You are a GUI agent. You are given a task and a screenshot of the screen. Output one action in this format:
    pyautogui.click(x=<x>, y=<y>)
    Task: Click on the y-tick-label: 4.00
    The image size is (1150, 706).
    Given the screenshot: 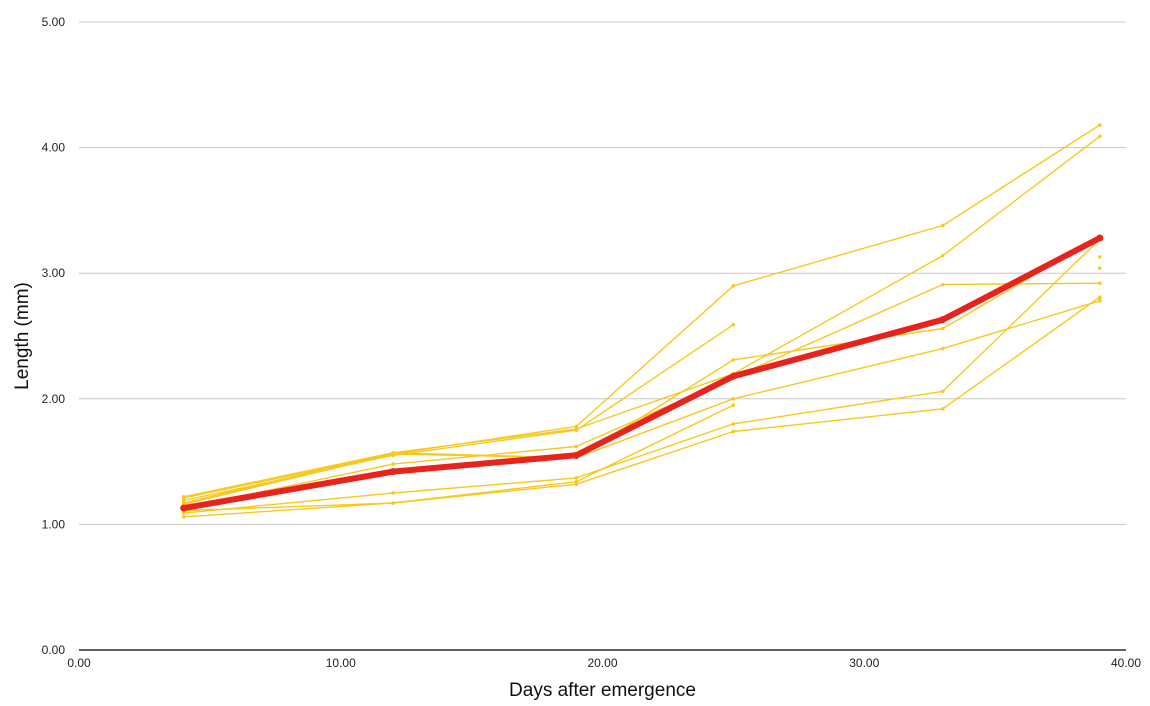 What is the action you would take?
    pyautogui.click(x=54, y=148)
    